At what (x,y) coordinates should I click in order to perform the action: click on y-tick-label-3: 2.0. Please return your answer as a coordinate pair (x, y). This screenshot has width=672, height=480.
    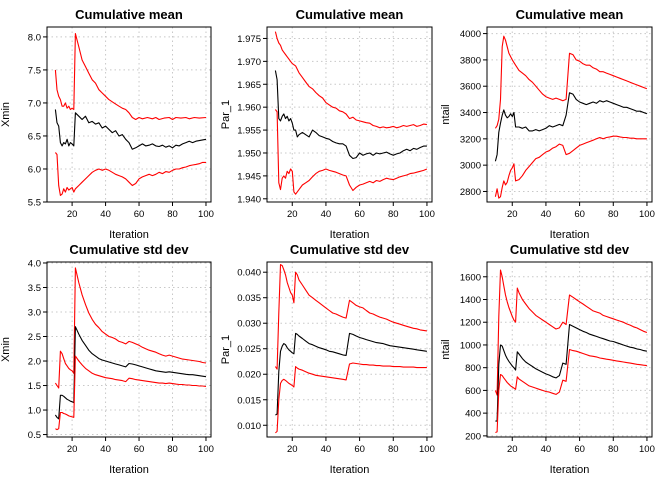
    Looking at the image, I should click on (34, 362).